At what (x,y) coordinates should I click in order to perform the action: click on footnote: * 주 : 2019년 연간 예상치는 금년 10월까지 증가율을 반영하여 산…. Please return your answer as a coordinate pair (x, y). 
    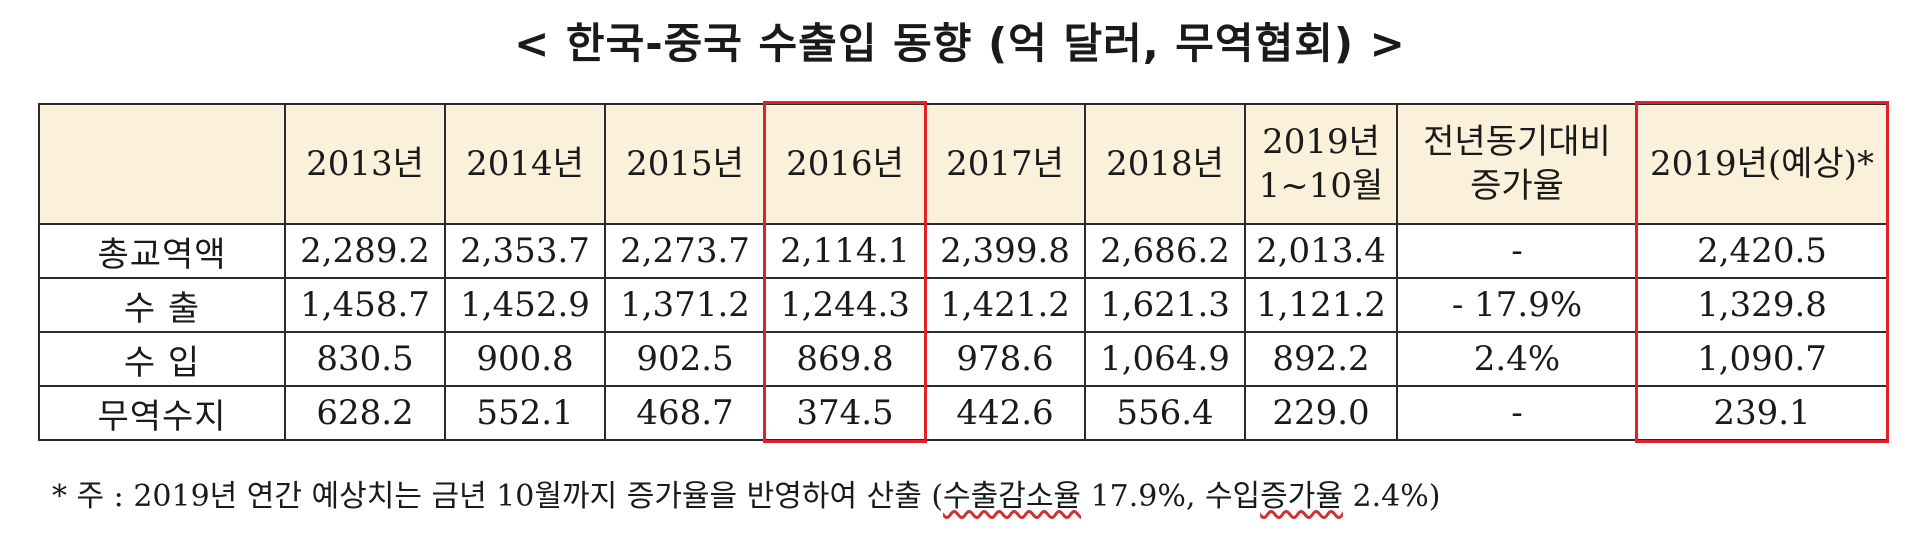
    Looking at the image, I should click on (746, 497).